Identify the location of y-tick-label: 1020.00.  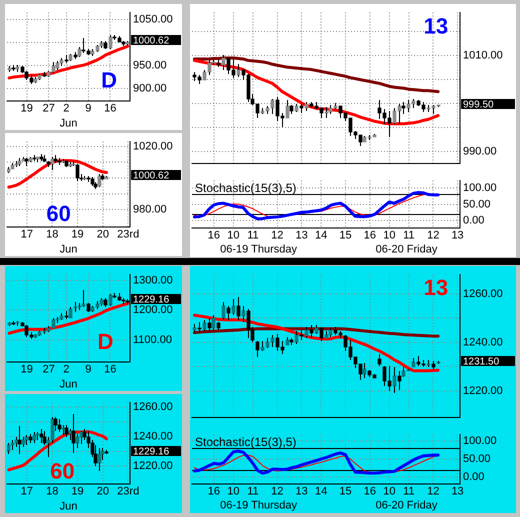
(153, 146).